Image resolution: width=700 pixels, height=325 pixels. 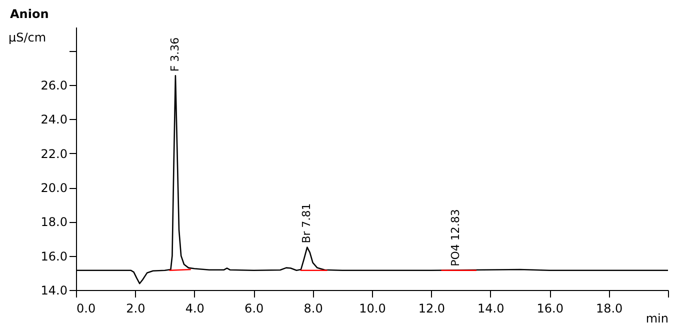 I want to click on x-axis-title: min, so click(x=657, y=318).